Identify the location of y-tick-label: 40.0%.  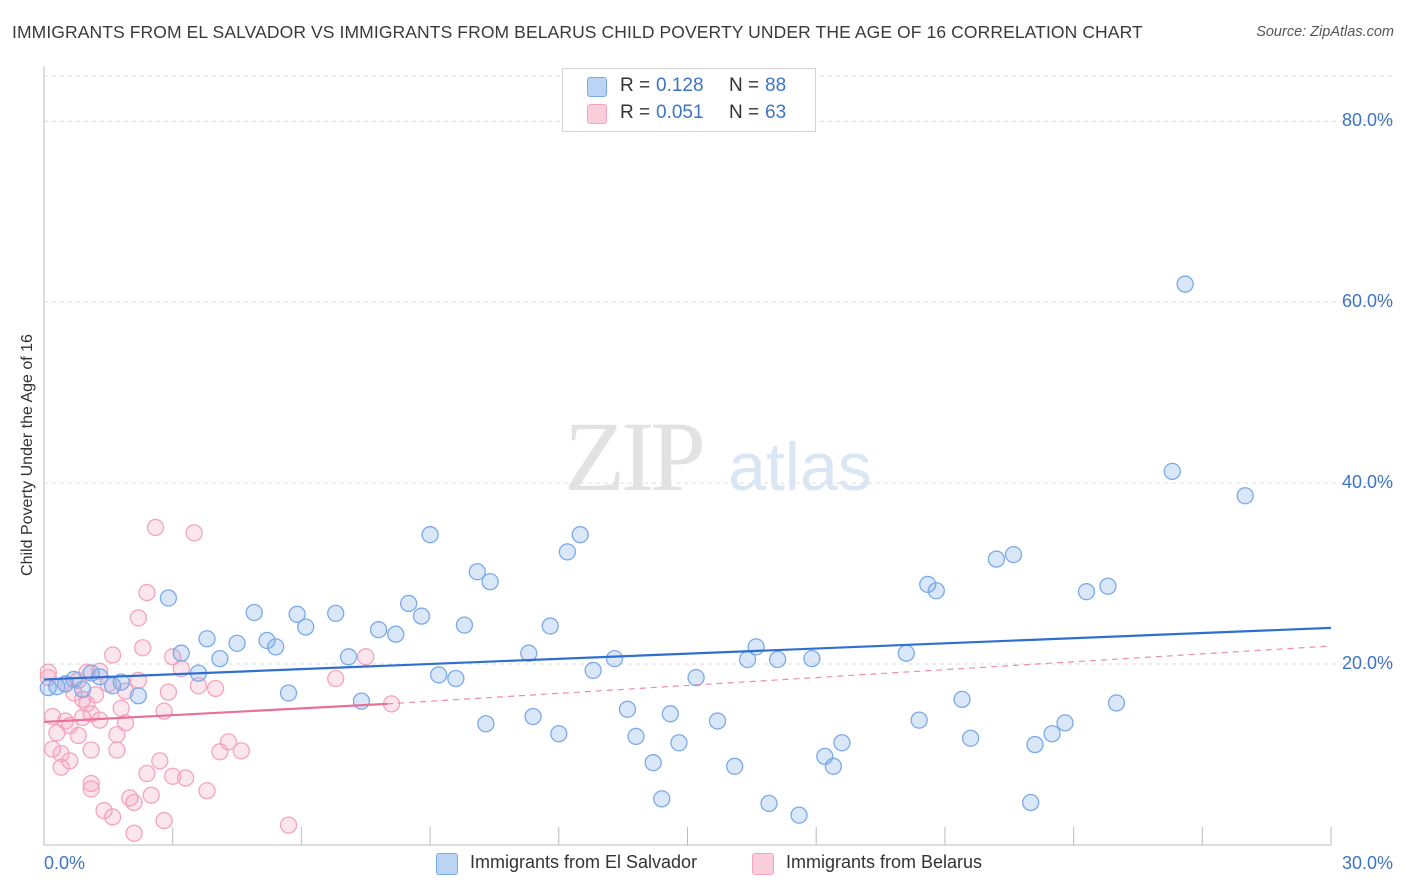
(1367, 482).